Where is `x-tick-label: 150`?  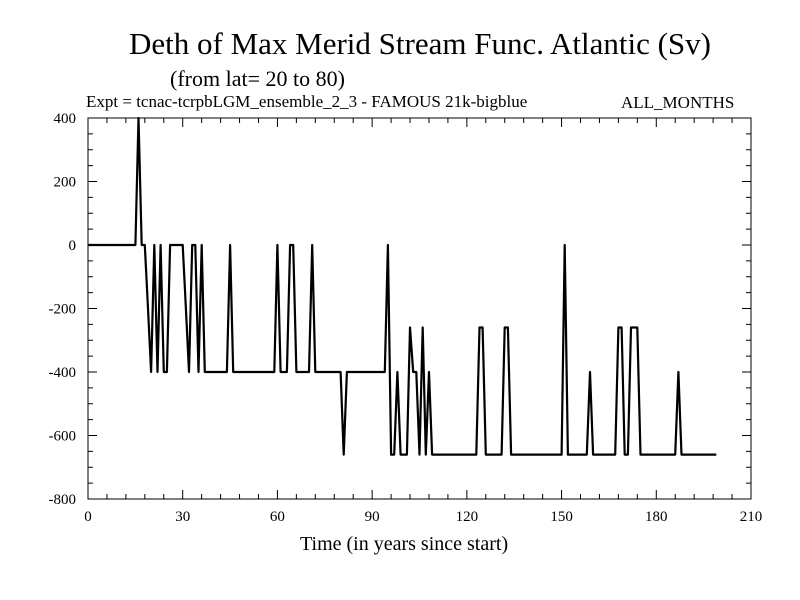
x-tick-label: 150 is located at coordinates (561, 517).